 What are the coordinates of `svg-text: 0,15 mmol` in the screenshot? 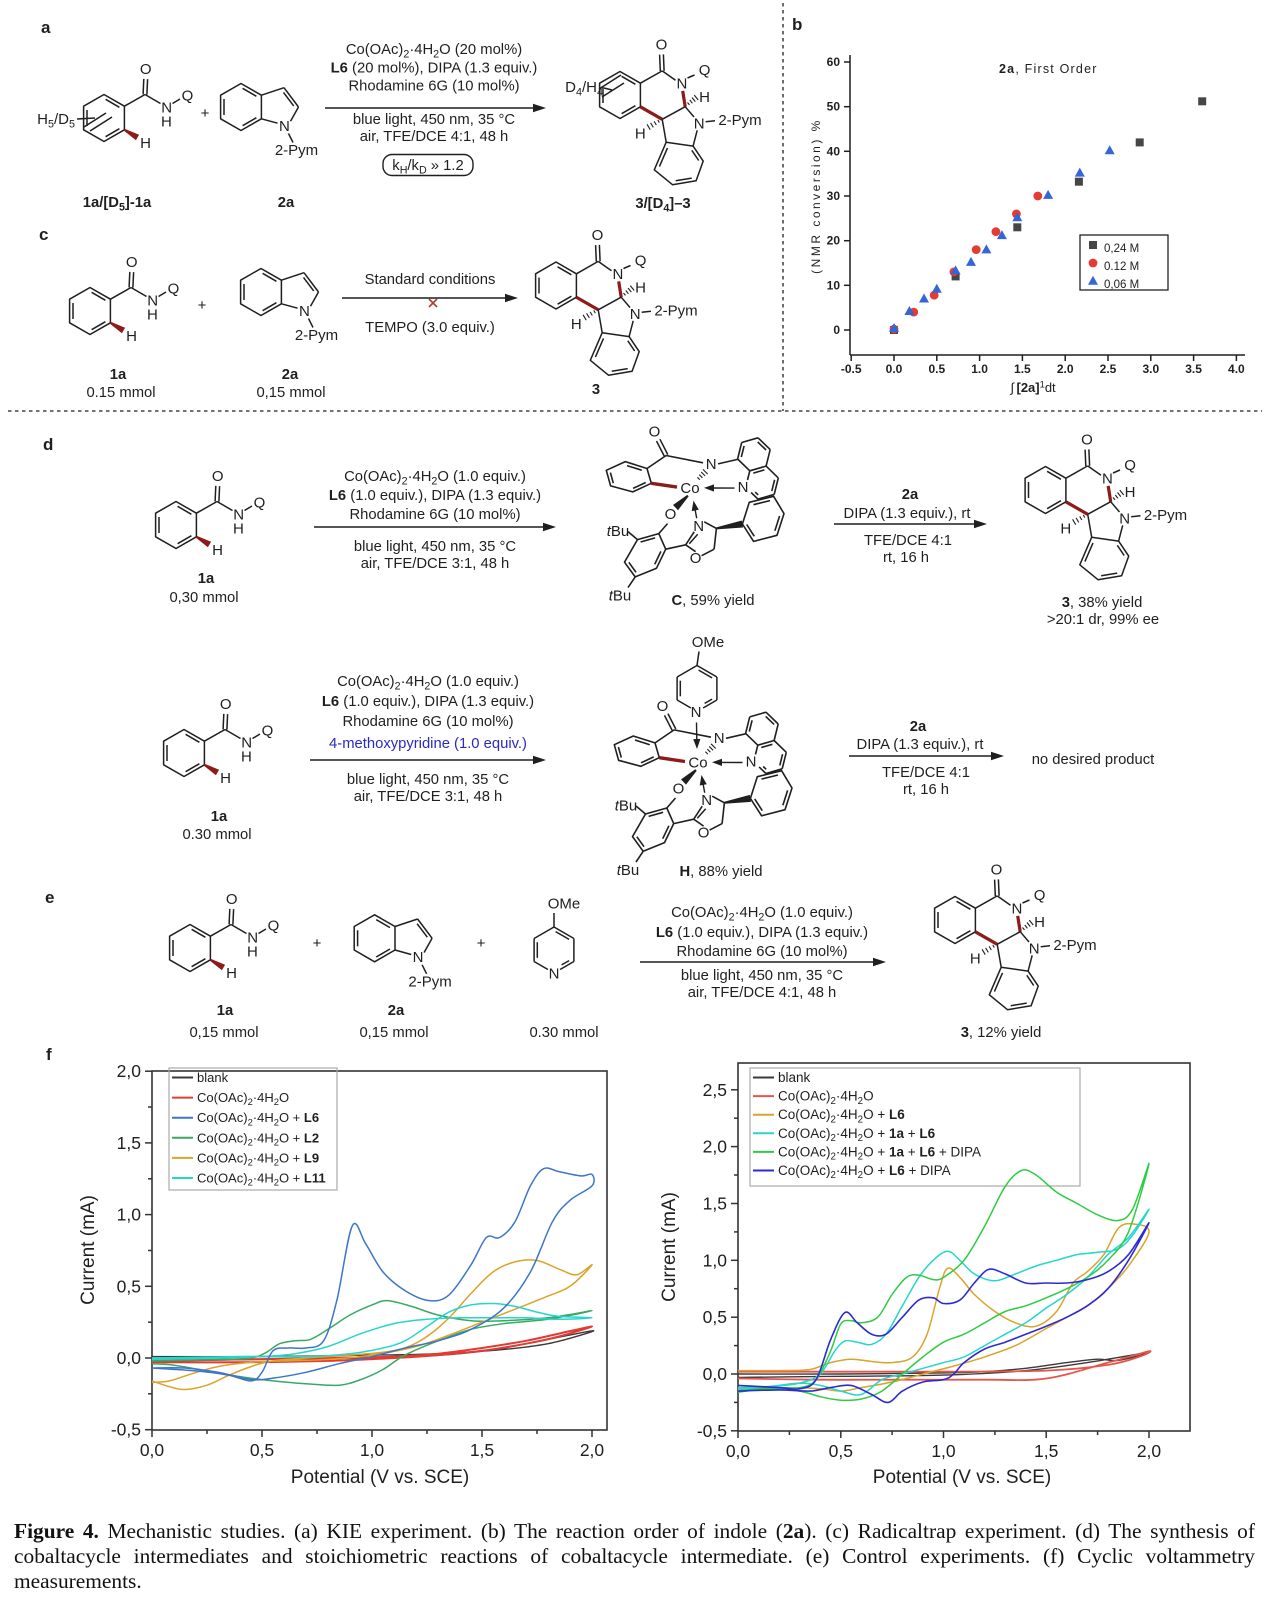 It's located at (290, 393).